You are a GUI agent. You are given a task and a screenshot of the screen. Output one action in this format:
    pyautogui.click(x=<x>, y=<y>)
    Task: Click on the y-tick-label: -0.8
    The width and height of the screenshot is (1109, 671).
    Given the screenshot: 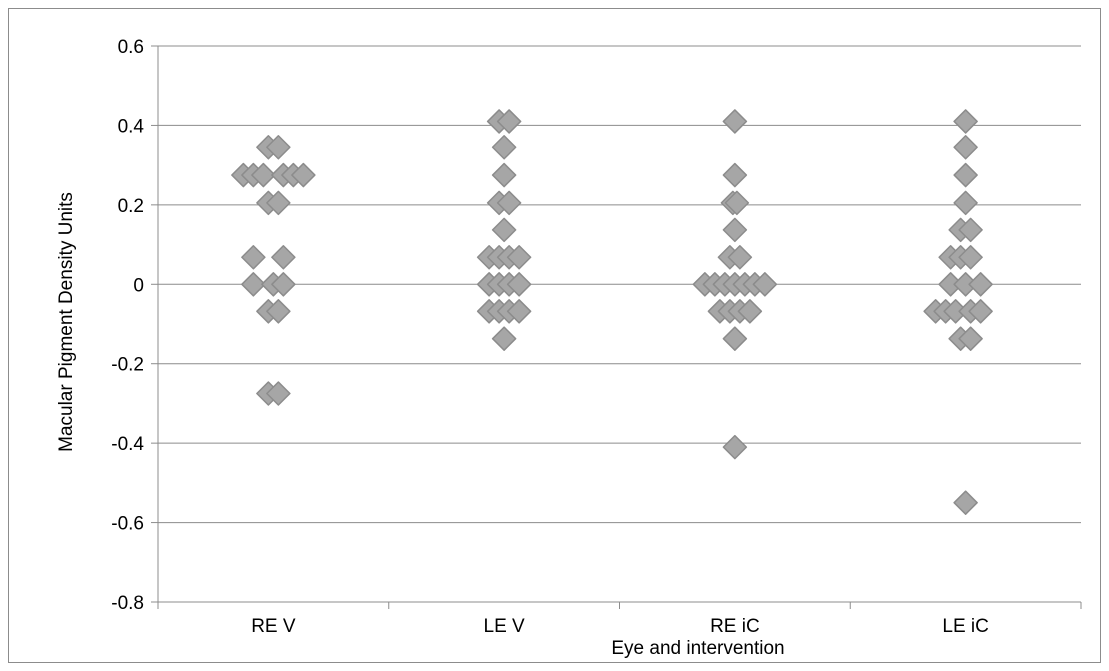 What is the action you would take?
    pyautogui.click(x=127, y=603)
    